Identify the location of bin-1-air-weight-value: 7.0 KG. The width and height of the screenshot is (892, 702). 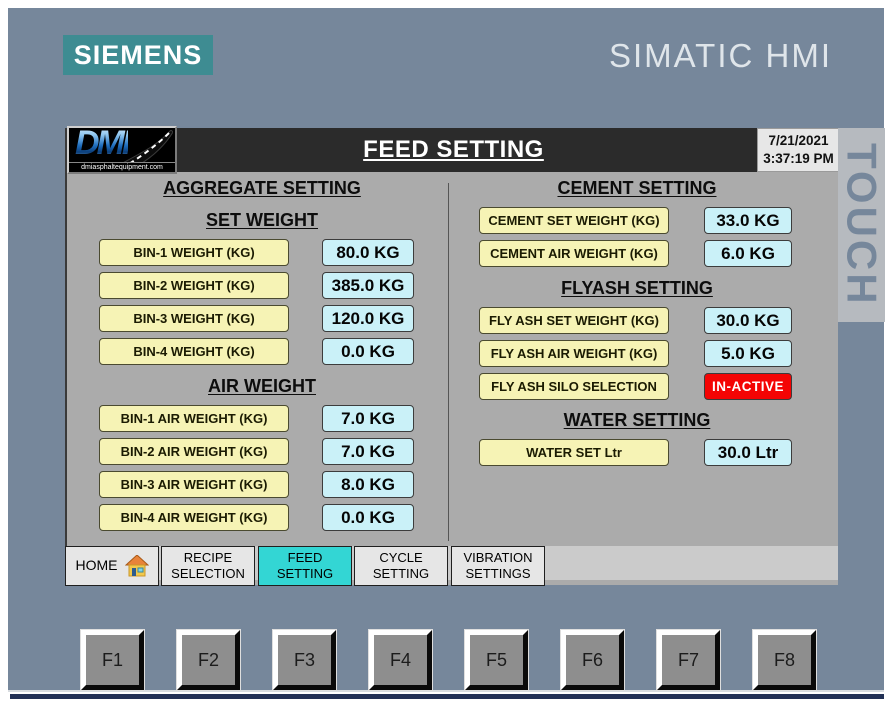
(368, 418).